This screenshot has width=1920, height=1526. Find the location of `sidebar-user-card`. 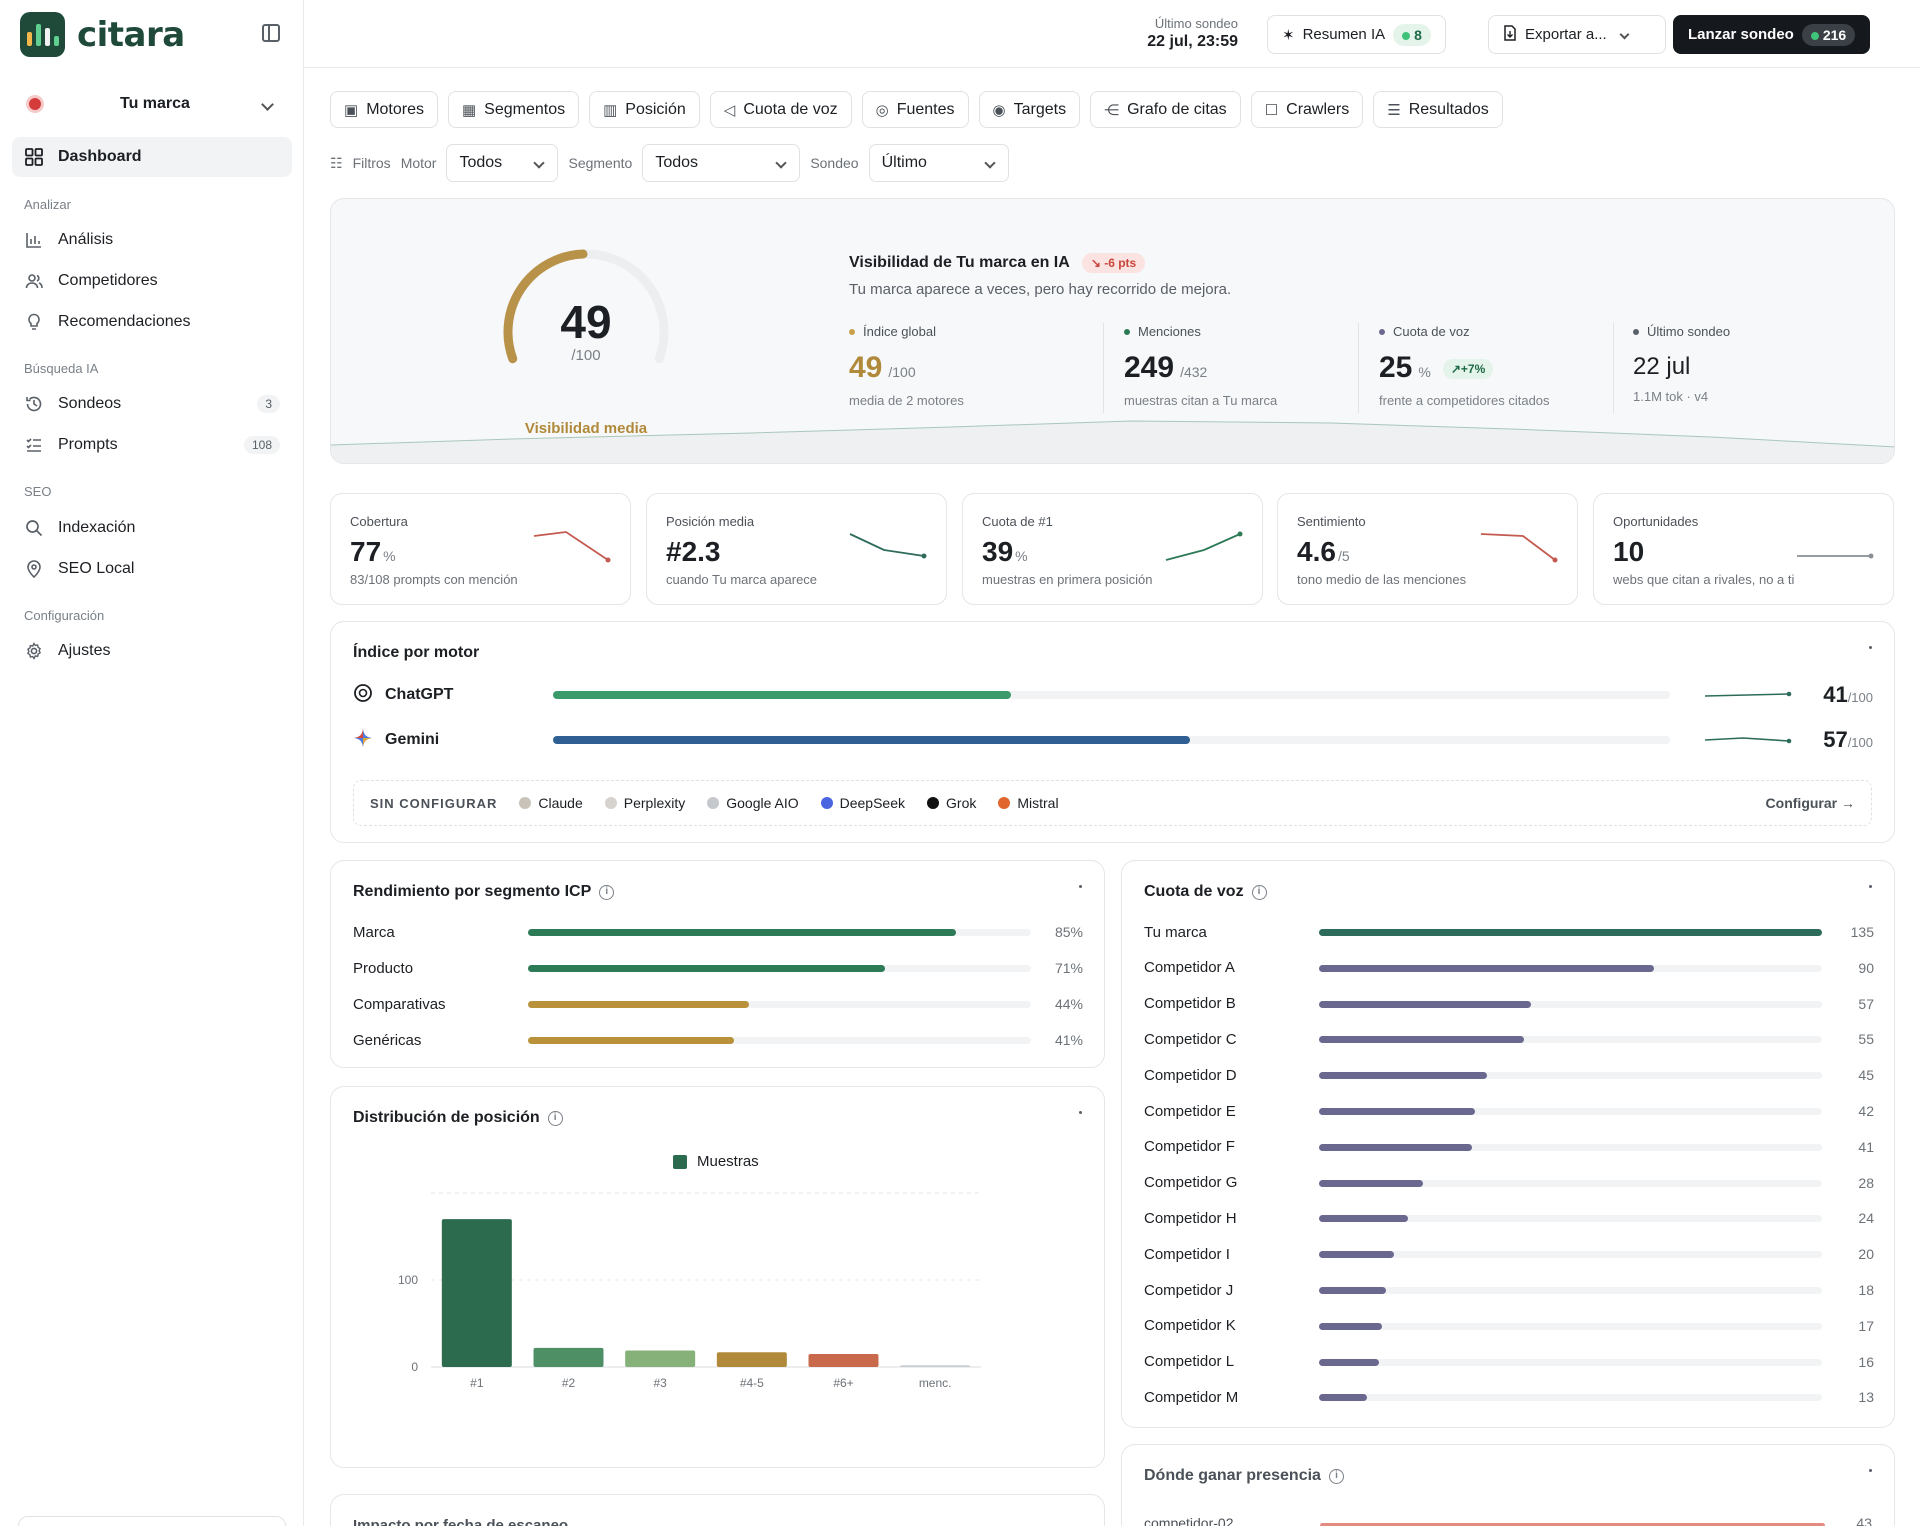

sidebar-user-card is located at coordinates (152, 1521).